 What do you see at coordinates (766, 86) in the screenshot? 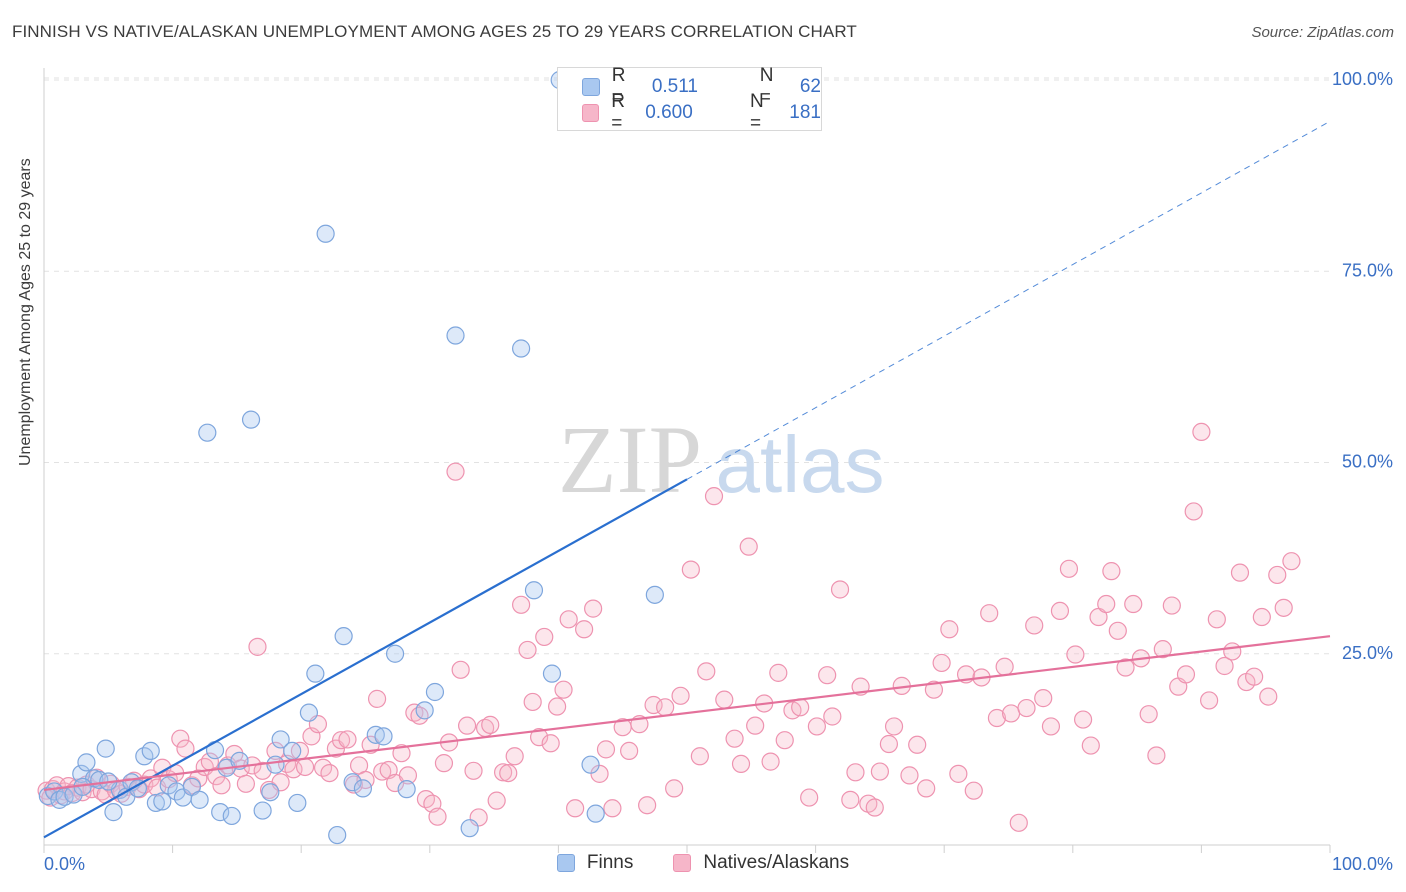
I see `legend-n-label: N =` at bounding box center [766, 86].